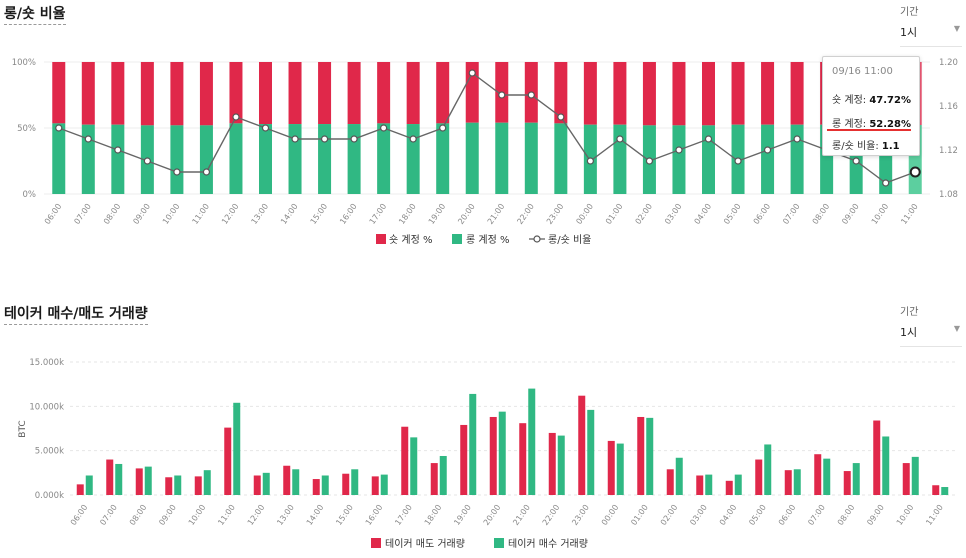  Describe the element at coordinates (728, 515) in the screenshot. I see `x-tick-label: 04:00` at that location.